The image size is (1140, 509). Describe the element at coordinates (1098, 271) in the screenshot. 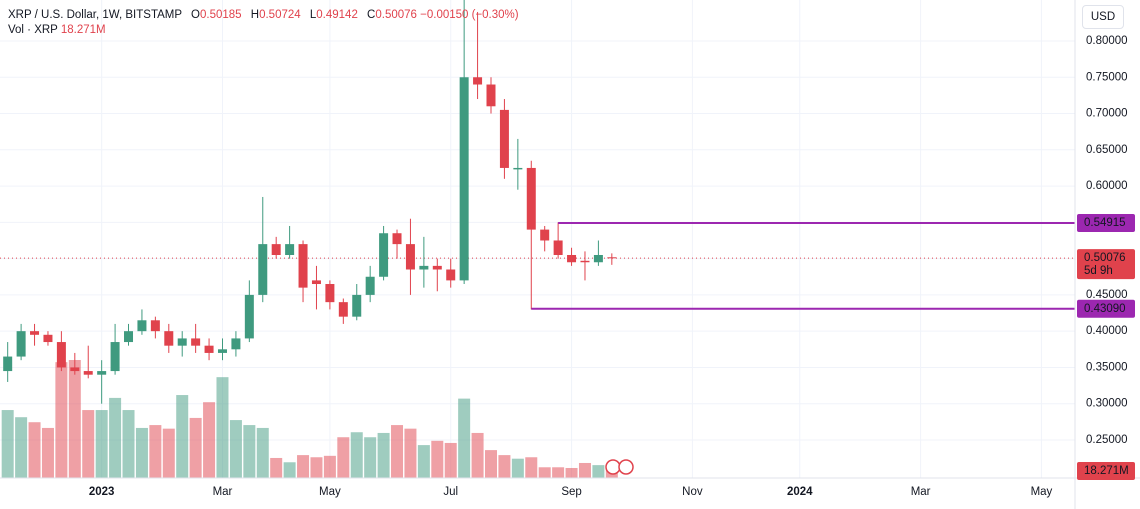

I see `countdown-label: 5d 9h` at that location.